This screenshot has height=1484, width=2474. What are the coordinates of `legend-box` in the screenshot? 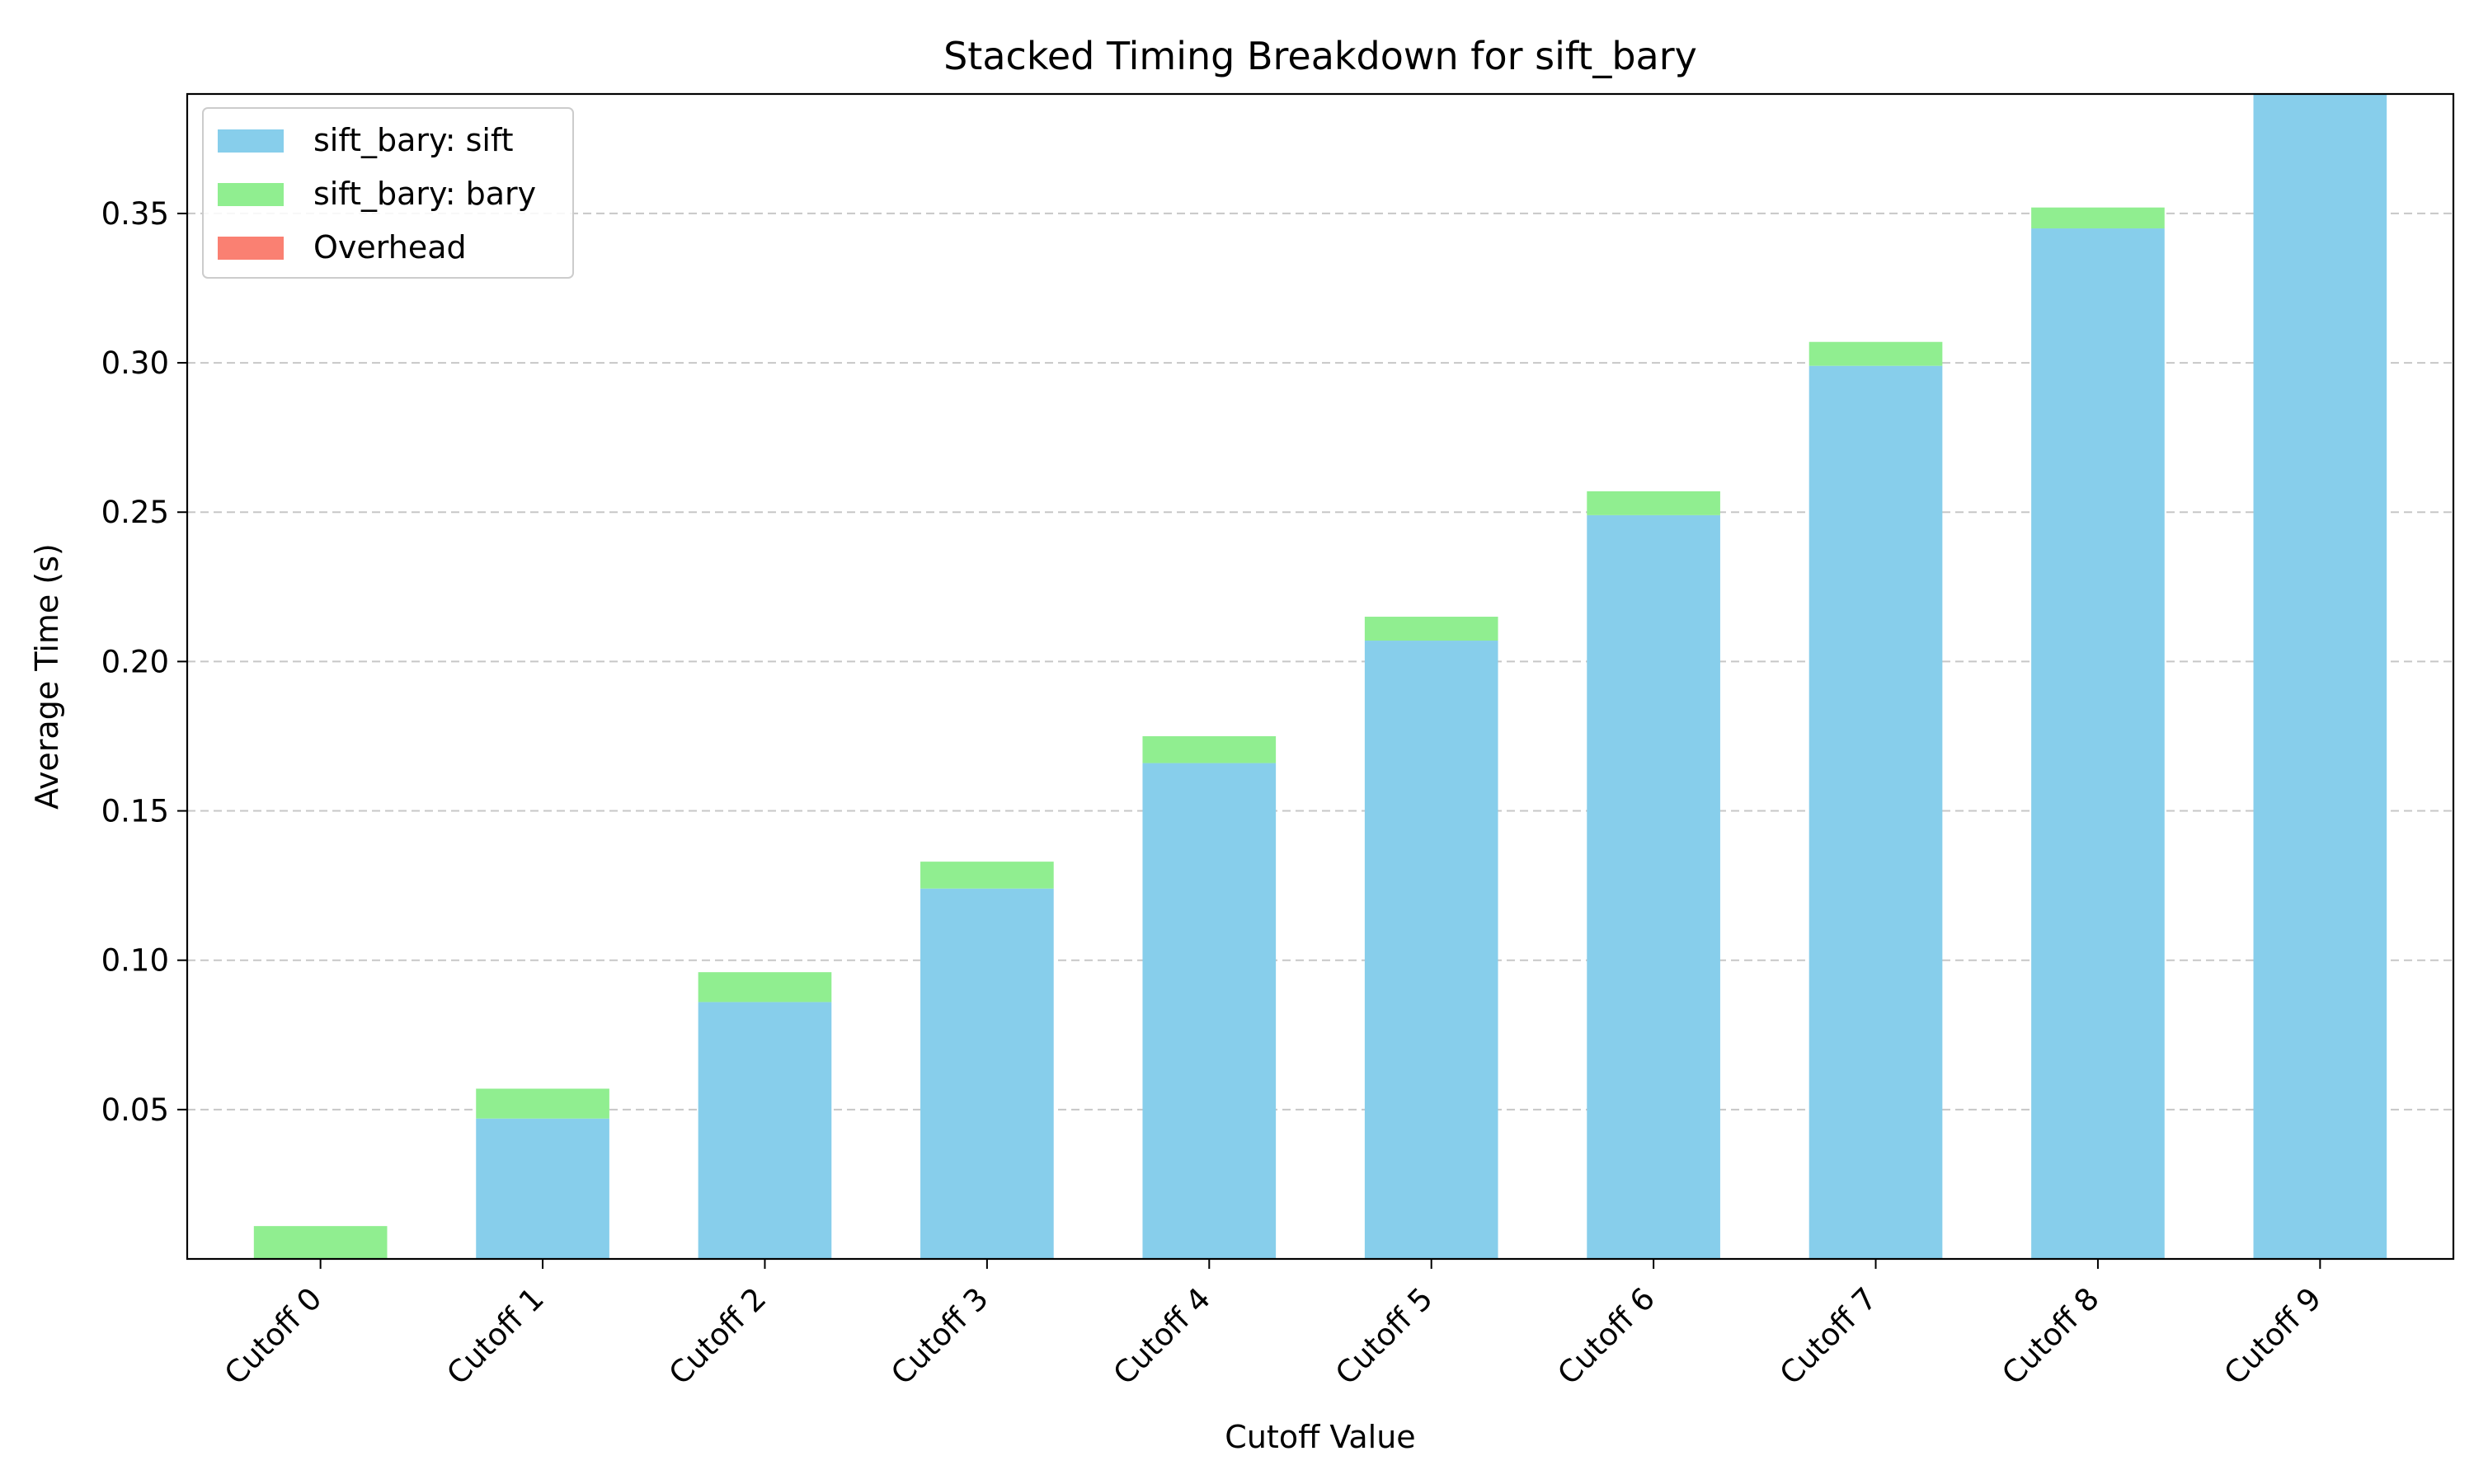 It's located at (388, 193).